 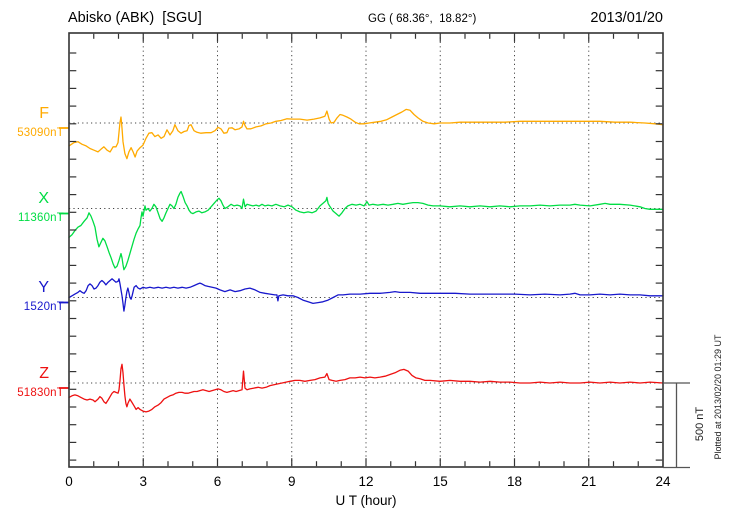 I want to click on series-X-trace, so click(x=366, y=230).